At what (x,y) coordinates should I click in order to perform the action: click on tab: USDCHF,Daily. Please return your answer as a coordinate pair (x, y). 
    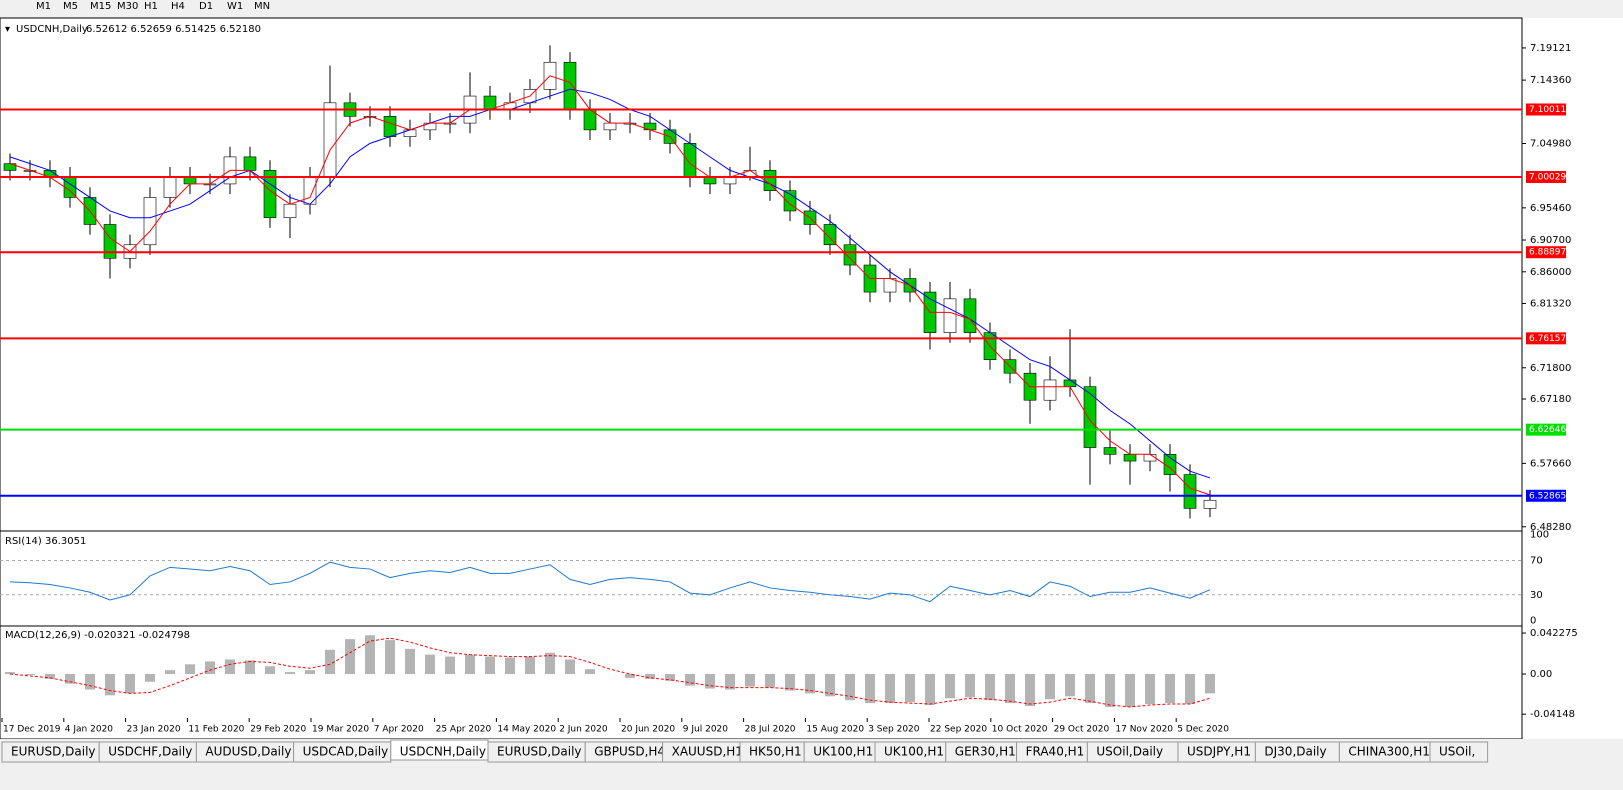
    Looking at the image, I should click on (147, 752).